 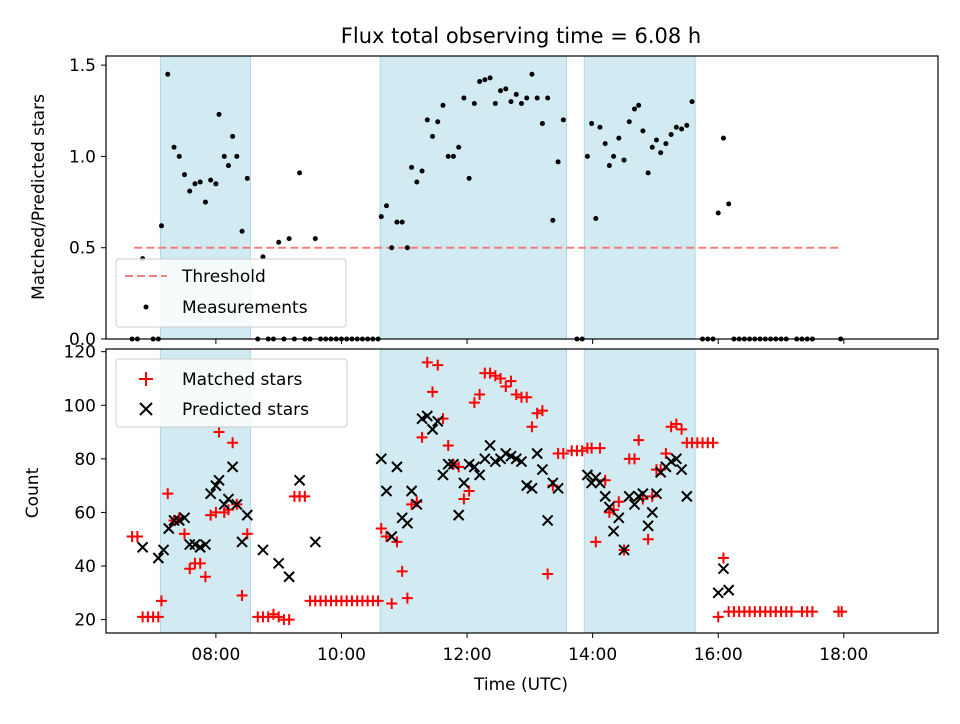 I want to click on top-y-tick-label: 1.5, so click(x=82, y=66).